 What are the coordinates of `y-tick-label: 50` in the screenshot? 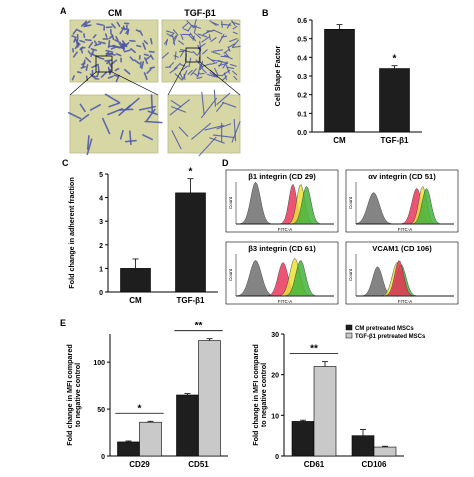 It's located at (101, 410).